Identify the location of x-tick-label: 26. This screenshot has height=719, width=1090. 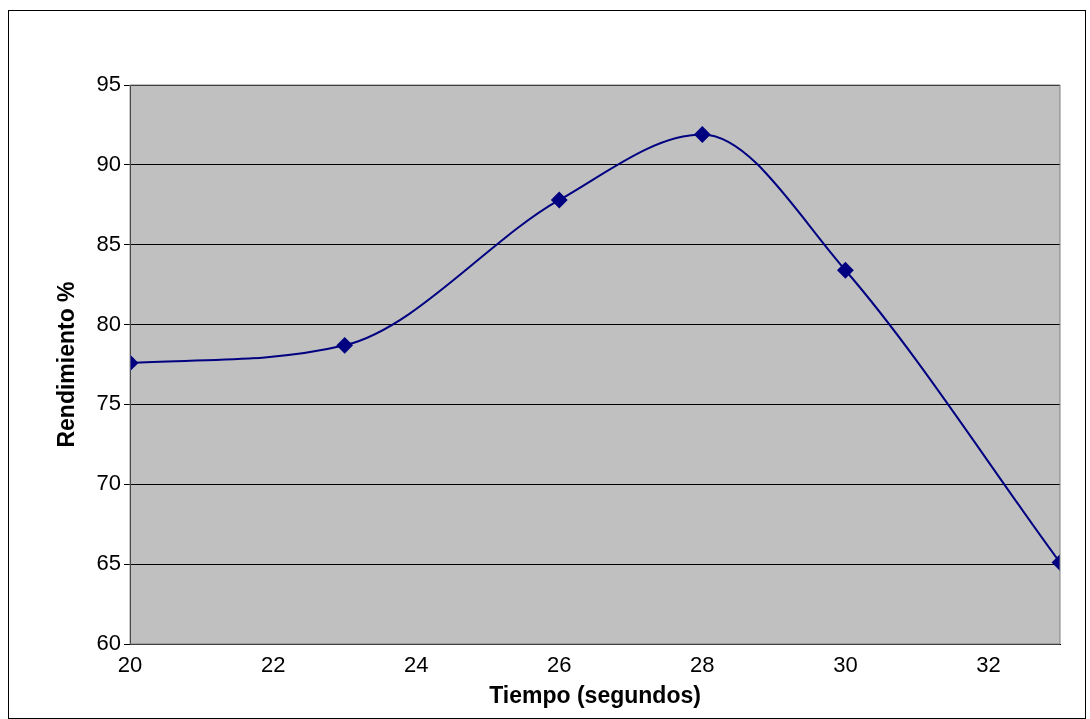
(559, 665).